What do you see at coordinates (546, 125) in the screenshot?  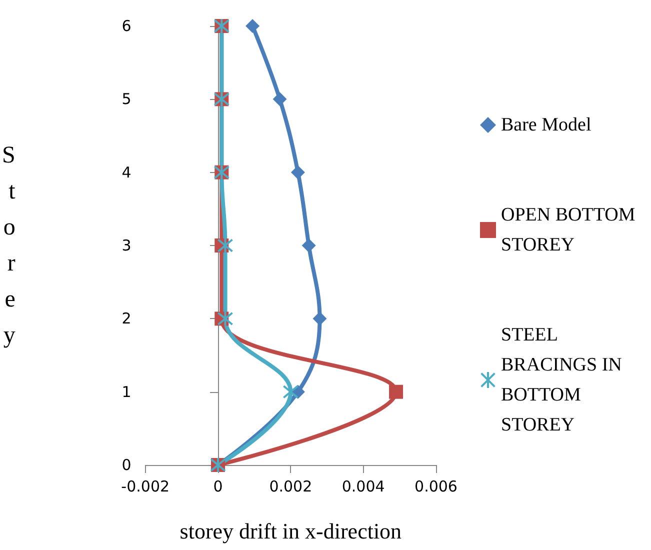 I see `legend-label: Bare Model` at bounding box center [546, 125].